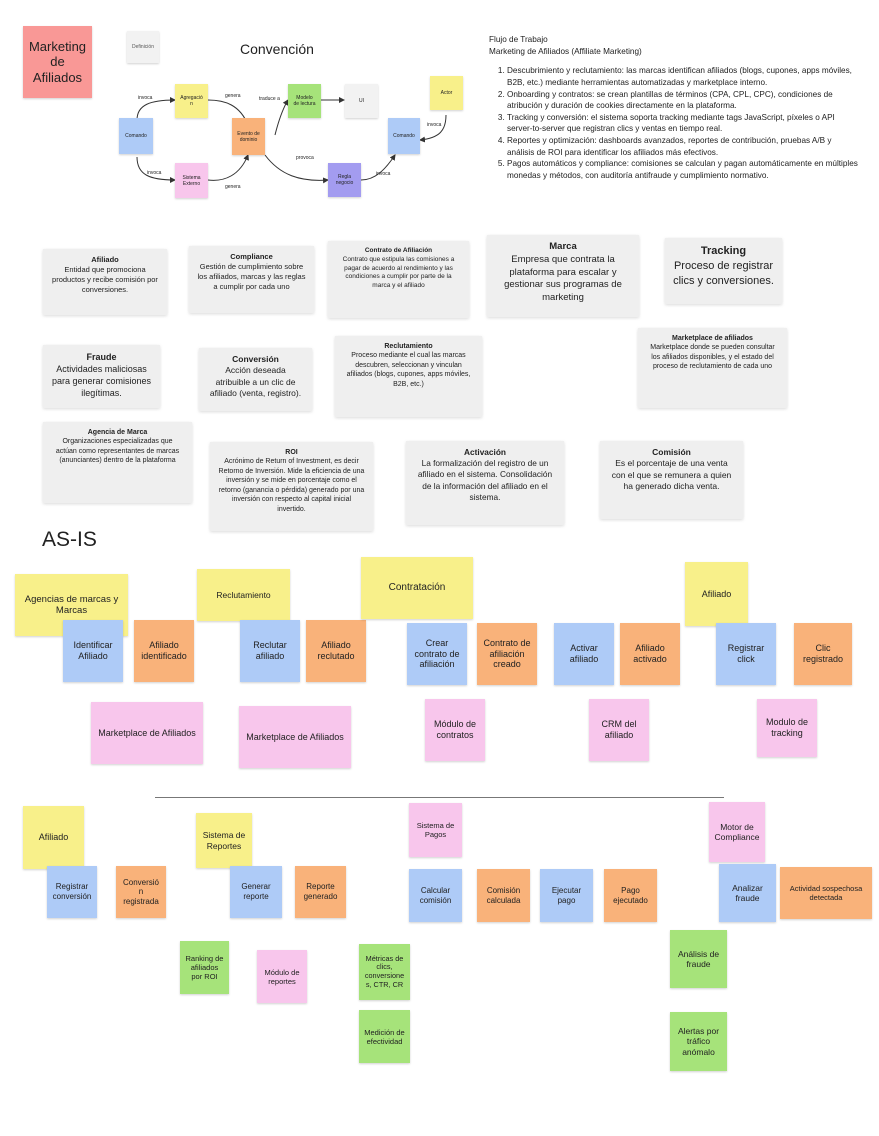 This screenshot has width=879, height=1136. What do you see at coordinates (336, 651) in the screenshot?
I see `event-afiliado-reclutado: Afiliado reclutado` at bounding box center [336, 651].